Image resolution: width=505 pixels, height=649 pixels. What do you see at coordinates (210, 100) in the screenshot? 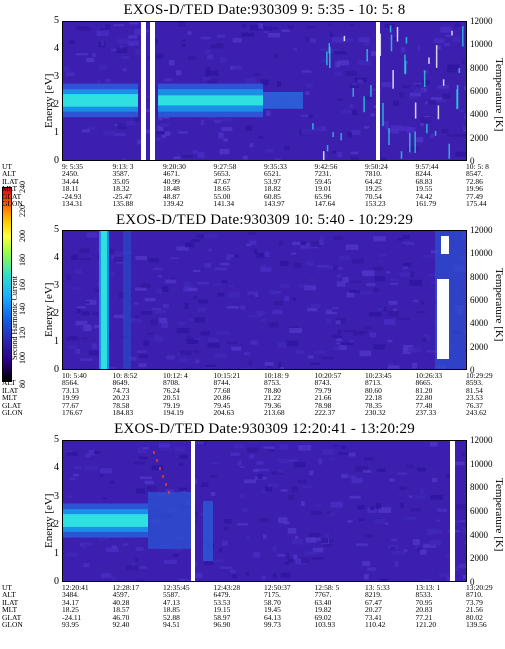
I see `energy-band-core` at bounding box center [210, 100].